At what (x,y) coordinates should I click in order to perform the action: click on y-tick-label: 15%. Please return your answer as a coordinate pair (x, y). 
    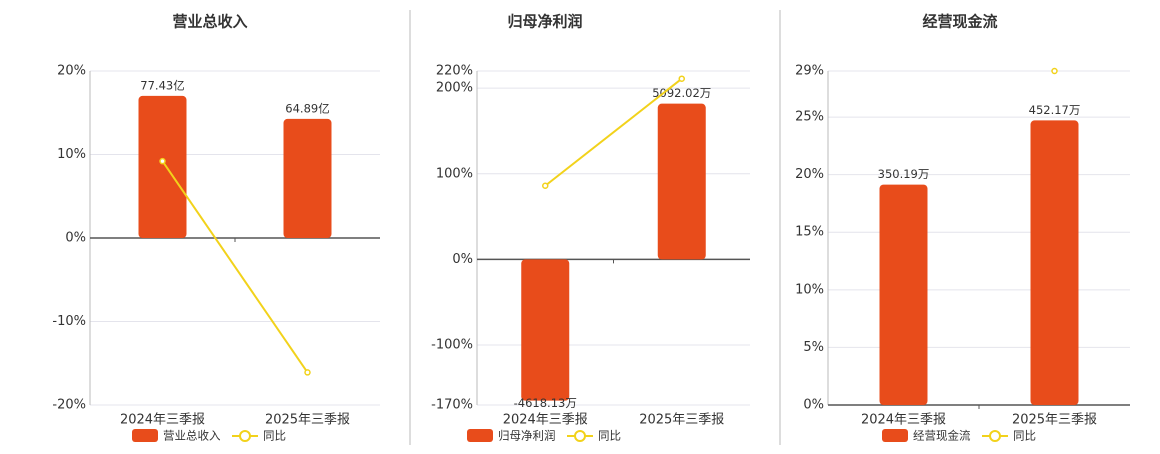
    Looking at the image, I should click on (809, 232).